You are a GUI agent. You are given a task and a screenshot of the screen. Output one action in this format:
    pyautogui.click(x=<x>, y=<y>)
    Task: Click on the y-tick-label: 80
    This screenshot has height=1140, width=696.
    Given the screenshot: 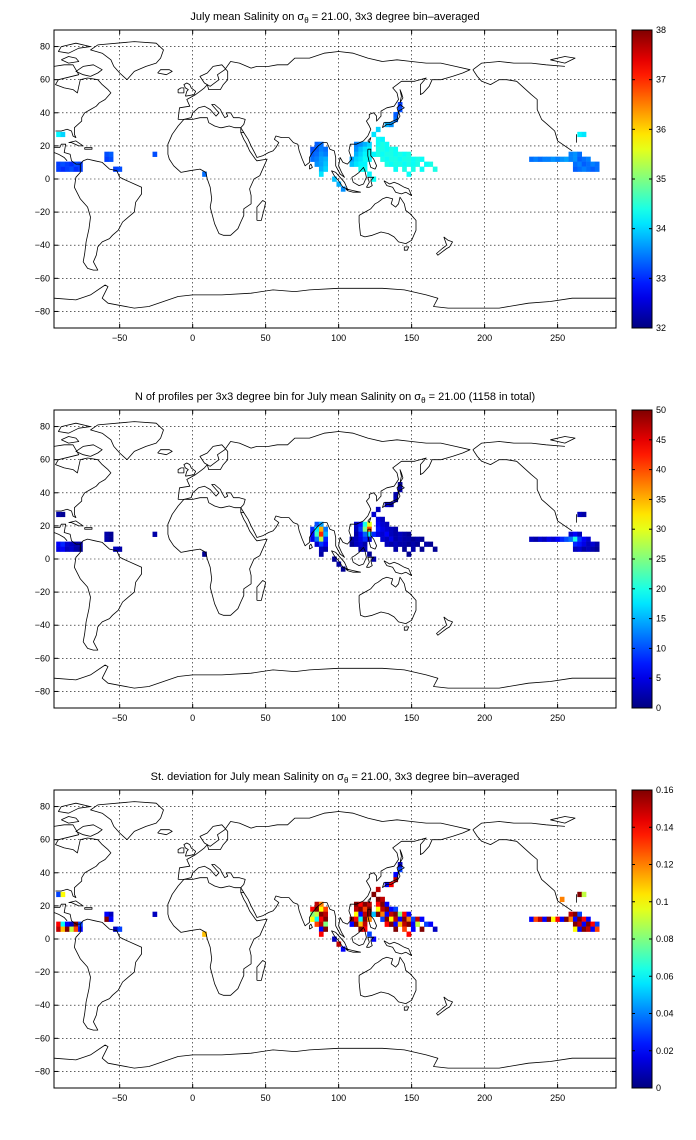 What is the action you would take?
    pyautogui.click(x=45, y=427)
    